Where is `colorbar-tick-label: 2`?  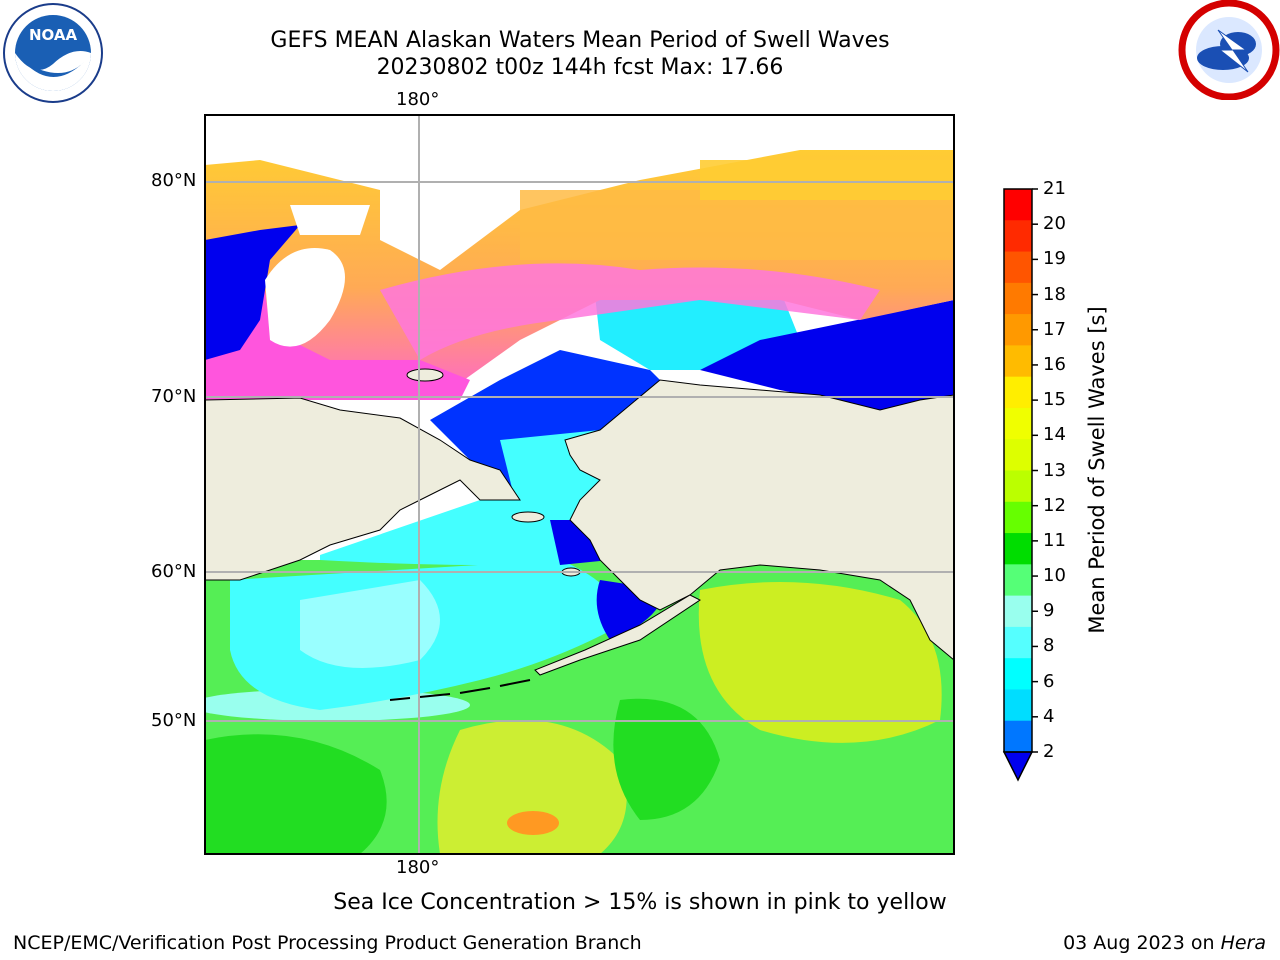 colorbar-tick-label: 2 is located at coordinates (1049, 751).